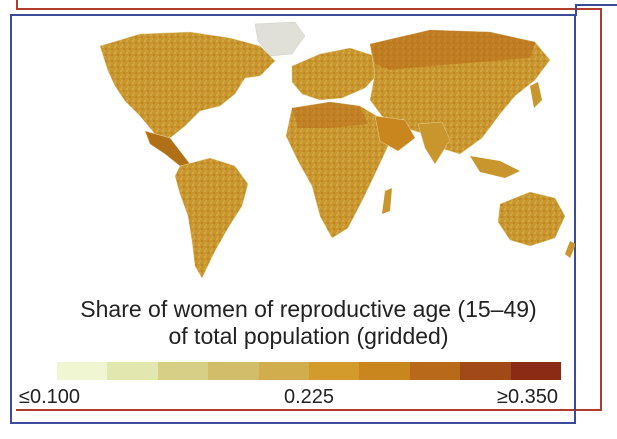  What do you see at coordinates (434, 143) in the screenshot?
I see `indian-subcontinent` at bounding box center [434, 143].